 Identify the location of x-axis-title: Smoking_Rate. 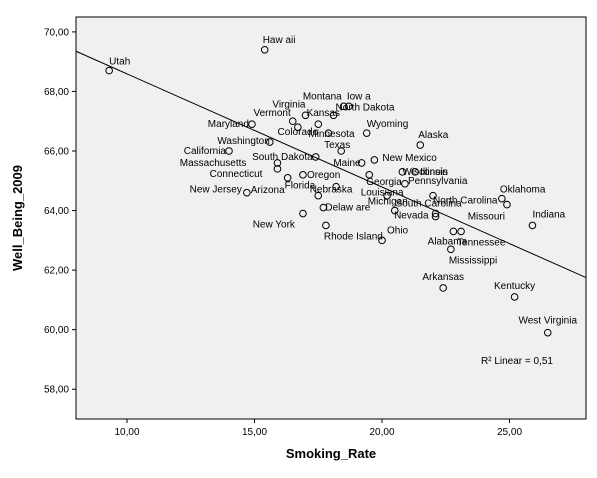
(331, 453).